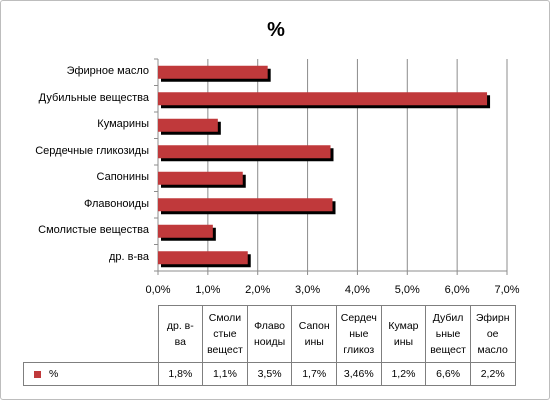  What do you see at coordinates (257, 290) in the screenshot?
I see `x-tick-label: 2,0%` at bounding box center [257, 290].